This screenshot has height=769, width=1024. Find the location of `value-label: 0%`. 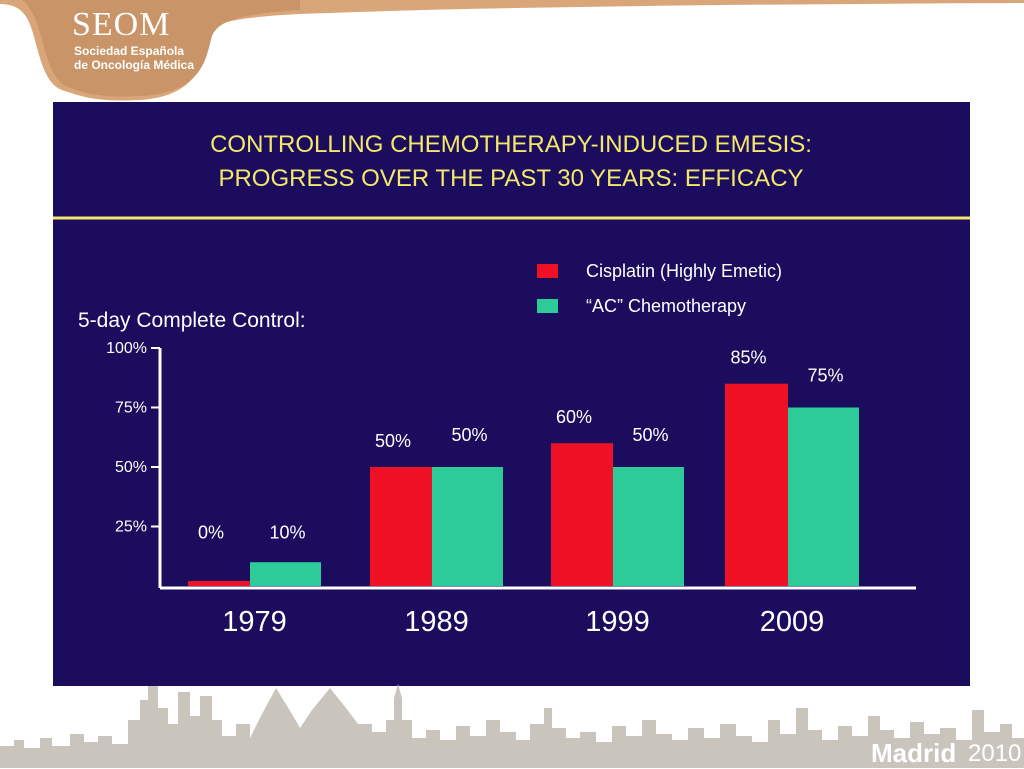

value-label: 0% is located at coordinates (211, 532).